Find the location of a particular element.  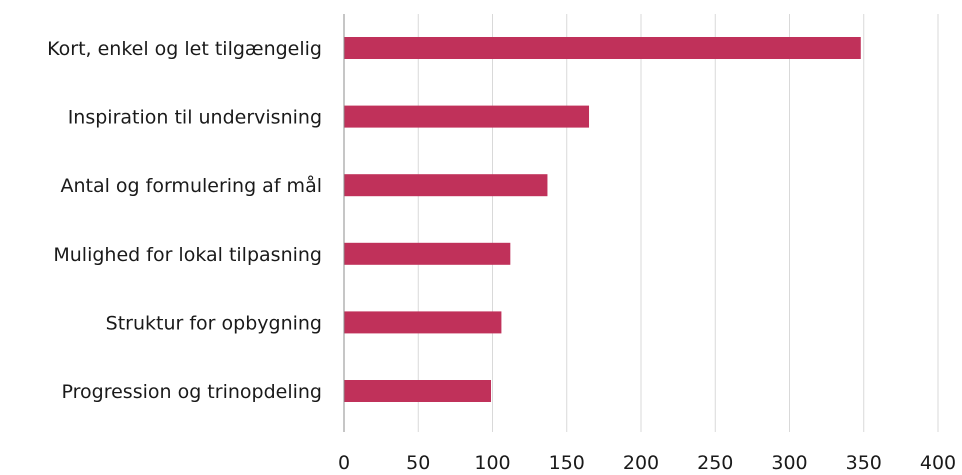

category-label: Struktur for opbygning is located at coordinates (214, 323).